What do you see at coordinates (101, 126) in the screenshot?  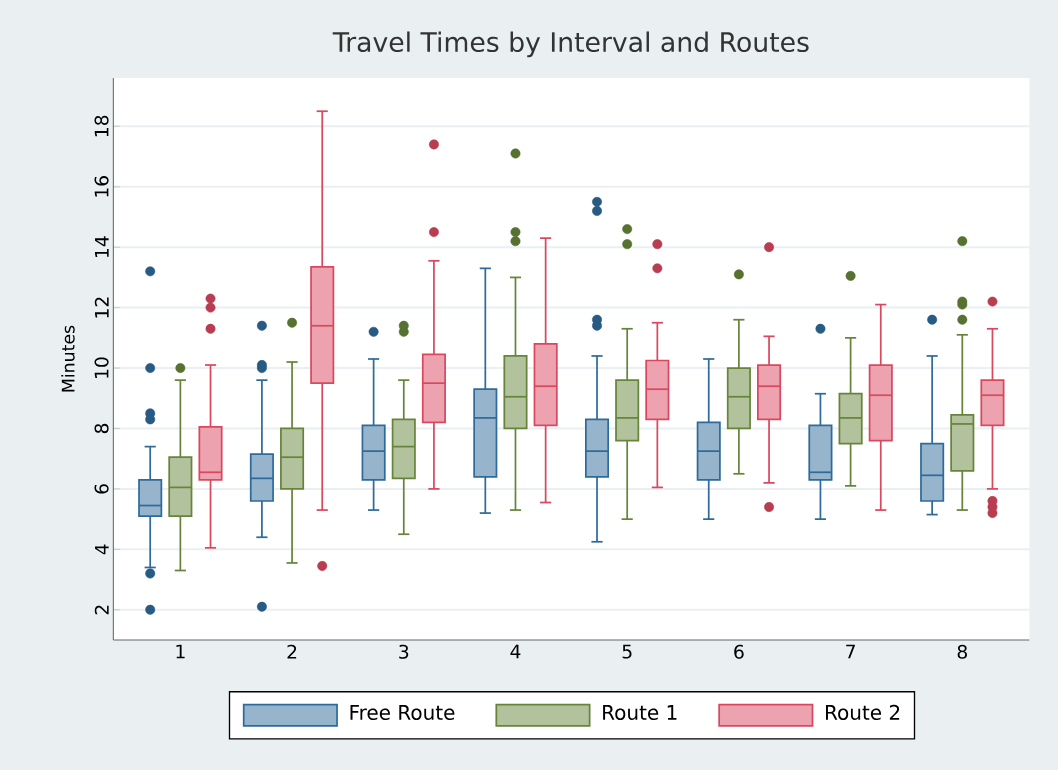 I see `y-tick-label: 18` at bounding box center [101, 126].